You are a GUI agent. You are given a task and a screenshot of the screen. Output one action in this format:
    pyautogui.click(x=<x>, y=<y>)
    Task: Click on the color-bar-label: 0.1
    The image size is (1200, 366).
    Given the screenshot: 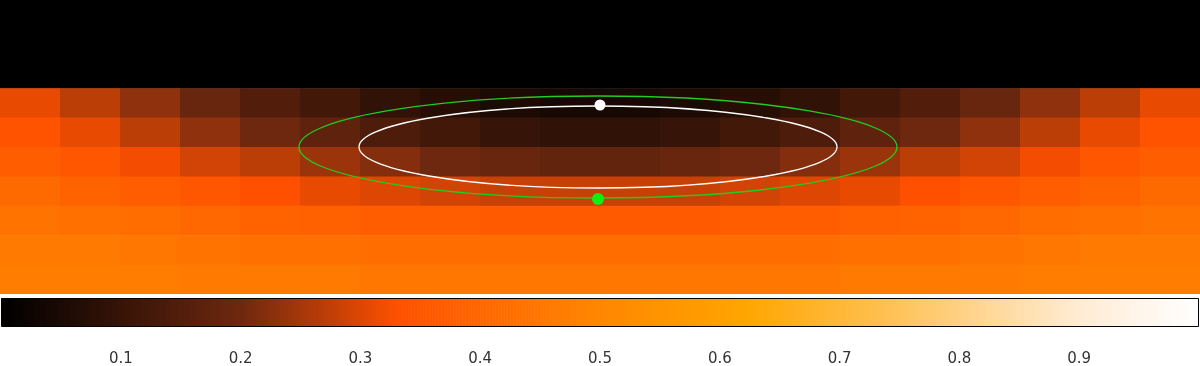 What is the action you would take?
    pyautogui.click(x=120, y=357)
    